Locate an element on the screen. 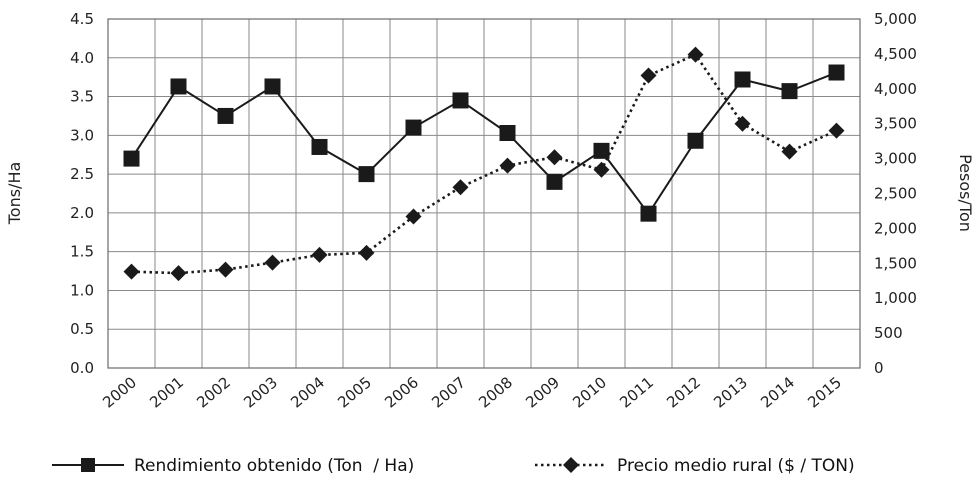 The width and height of the screenshot is (977, 488). x-tick-label: 2004 is located at coordinates (307, 392).